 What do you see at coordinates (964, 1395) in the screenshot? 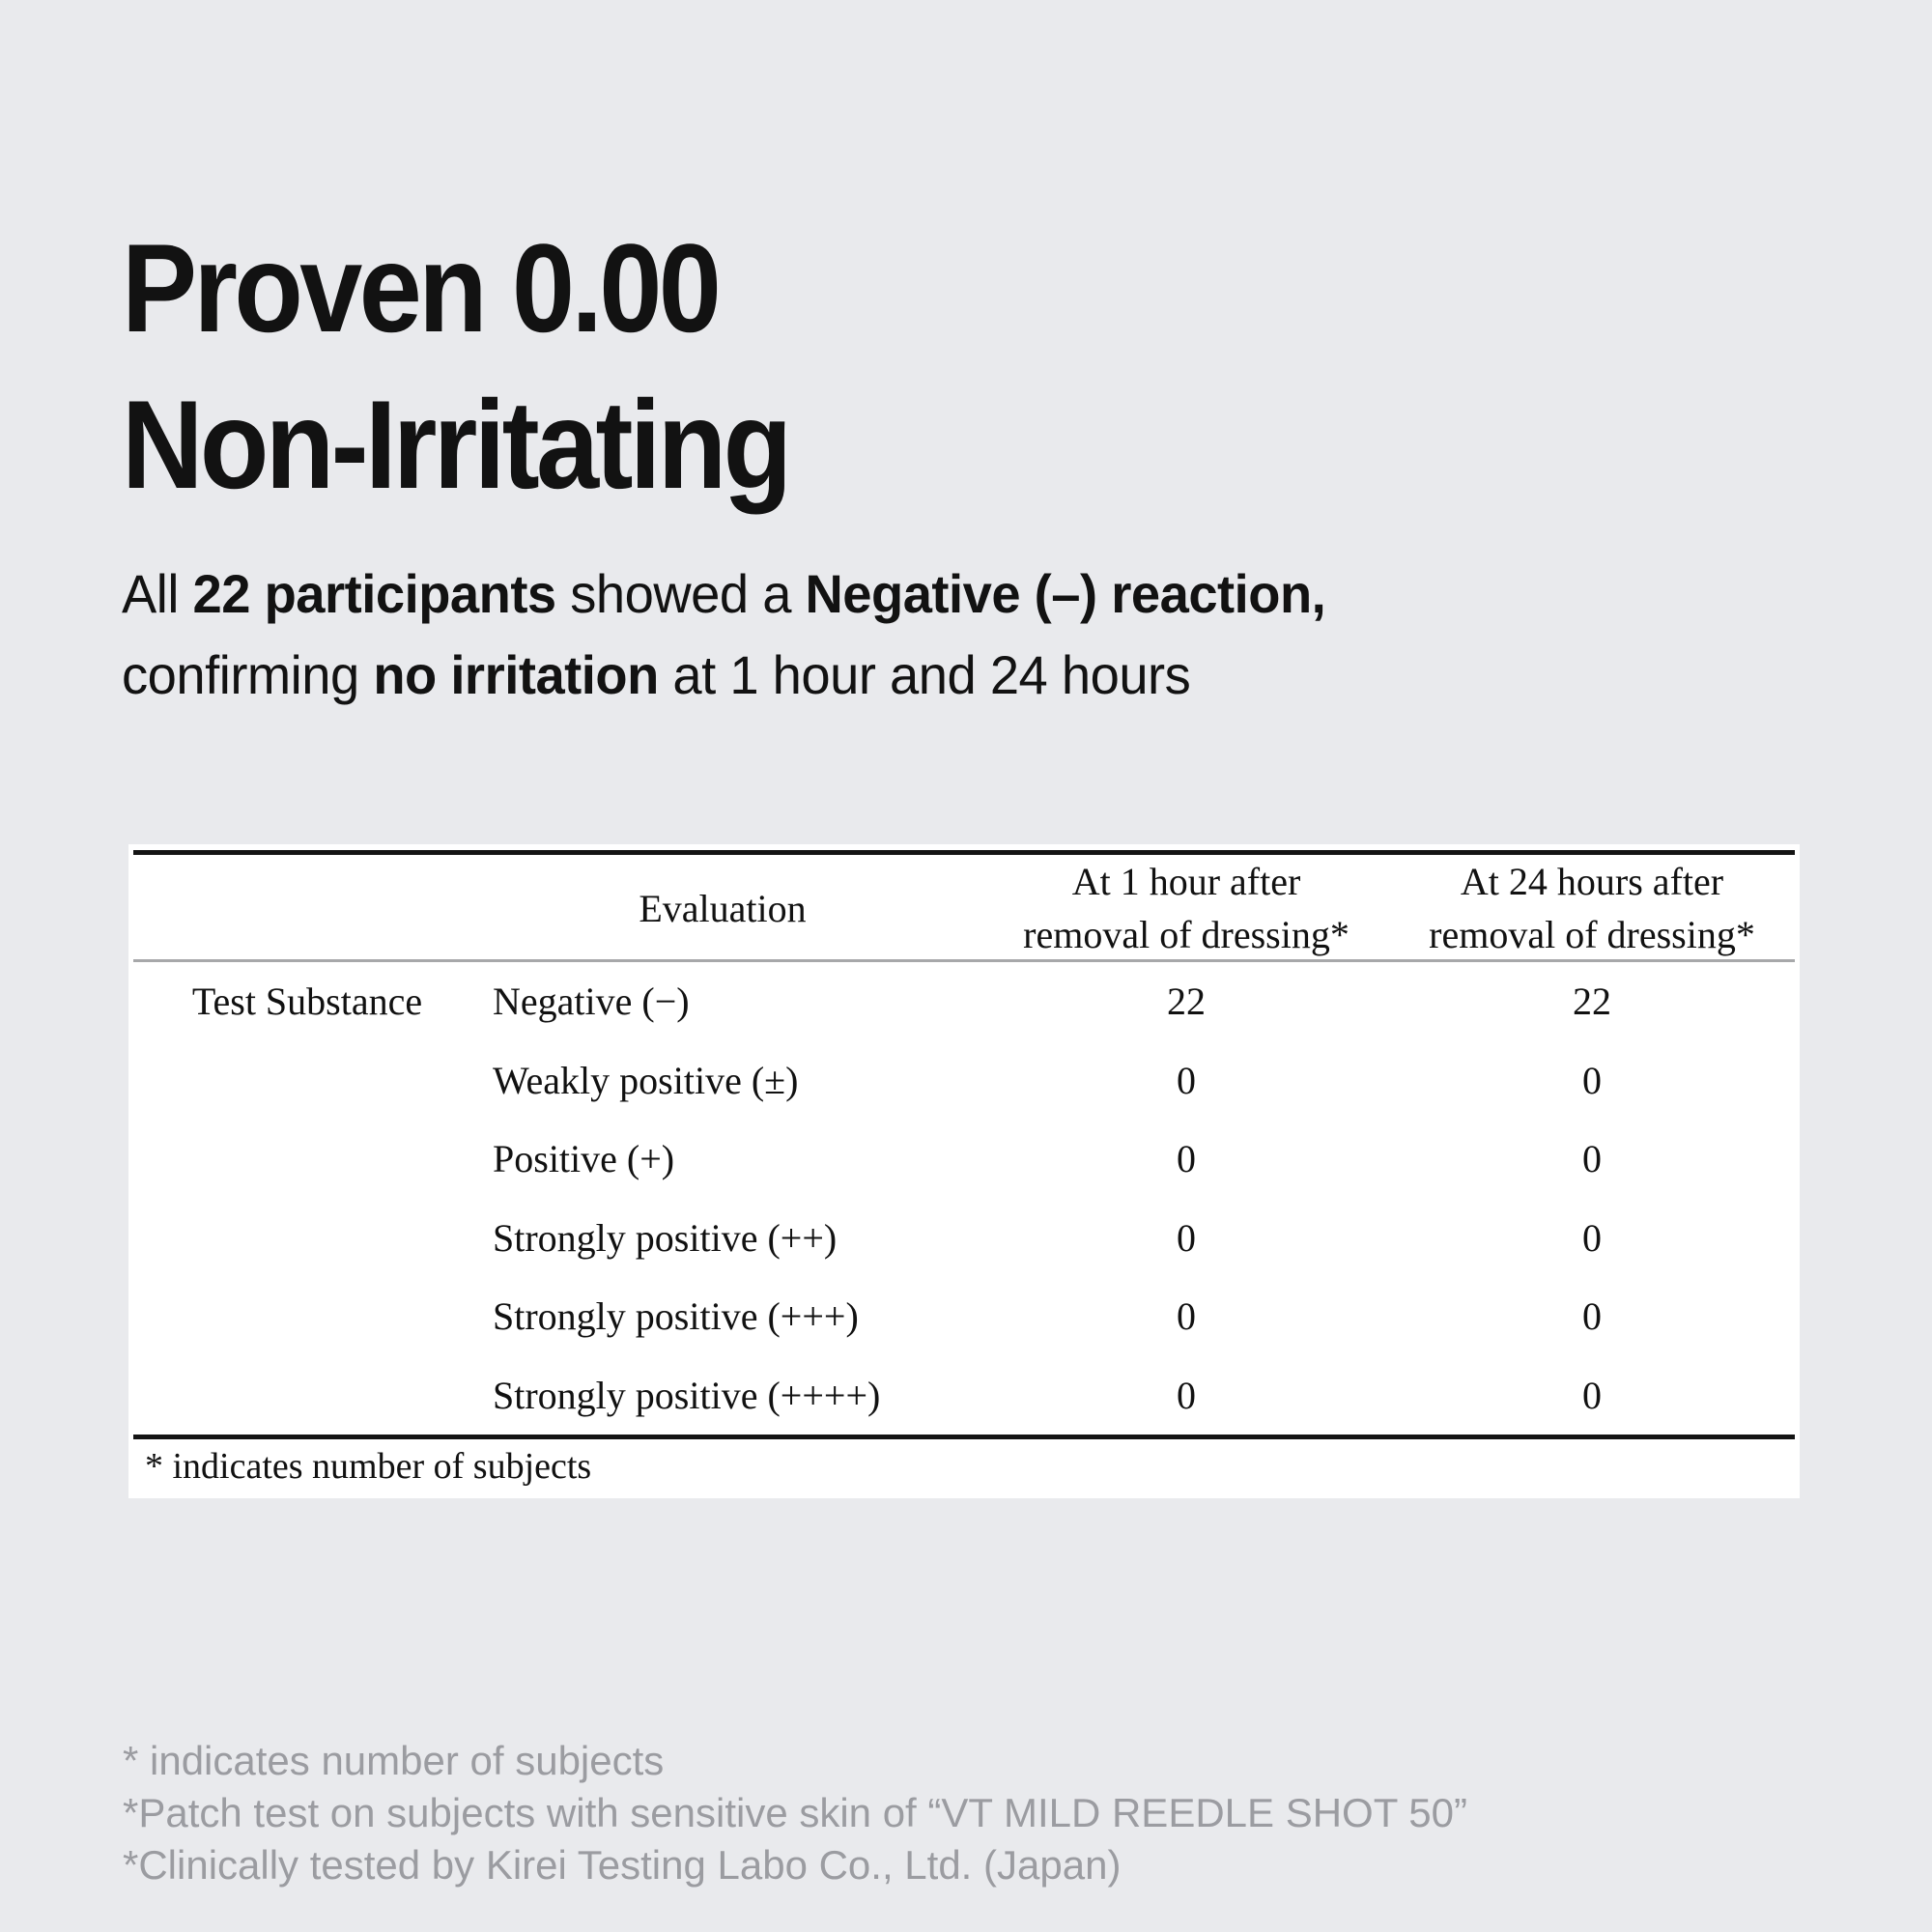
I see `table-row: Strongly positive (++++) 0 0` at bounding box center [964, 1395].